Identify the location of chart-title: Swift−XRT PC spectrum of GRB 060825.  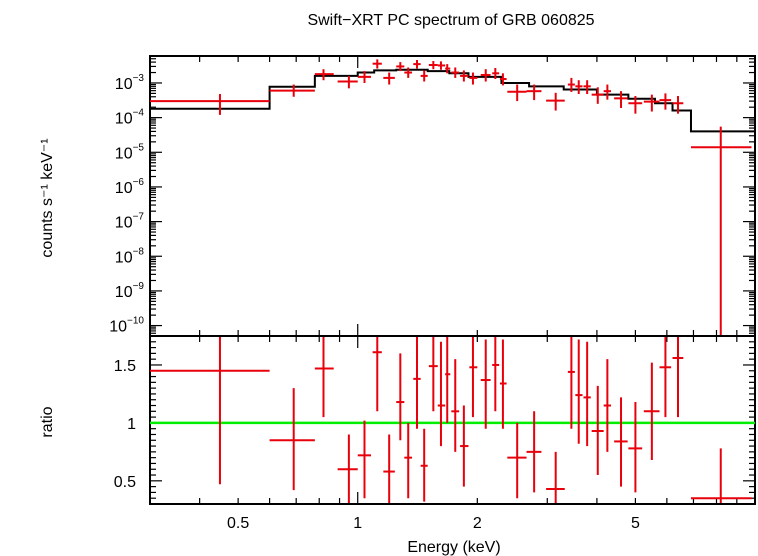
(450, 20).